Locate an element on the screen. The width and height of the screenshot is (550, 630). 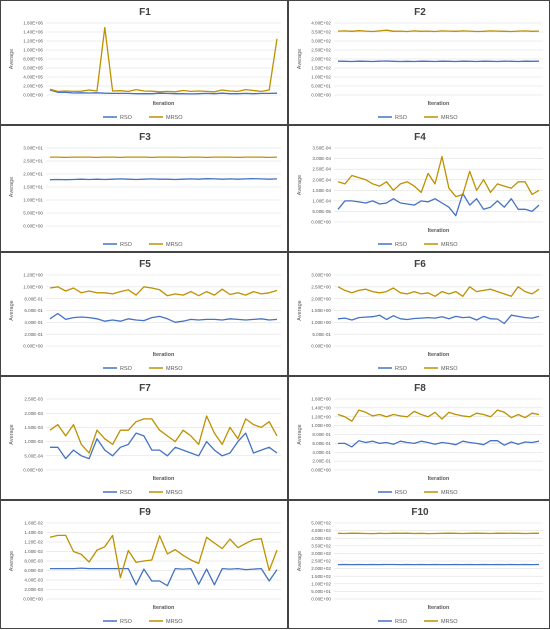
y-tick-label: 4.00E+05 is located at coordinates (33, 77).